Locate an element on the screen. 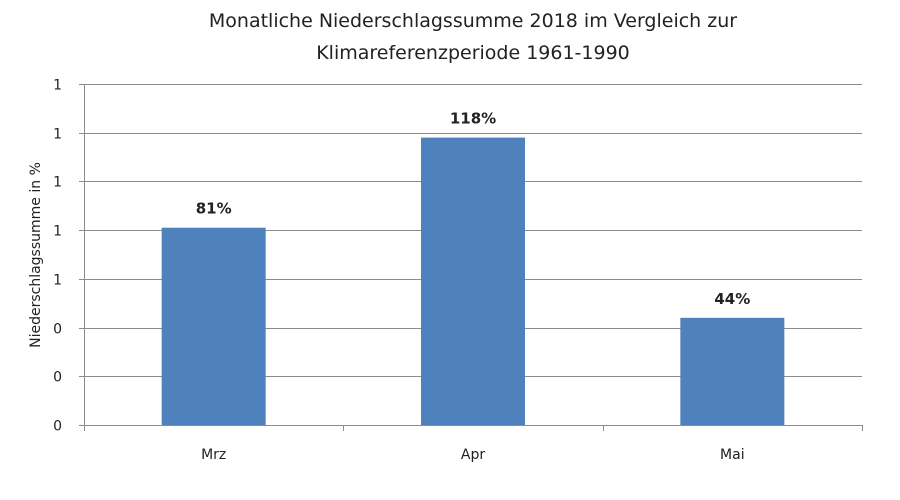 This screenshot has width=900, height=500. data-label: 44% is located at coordinates (732, 299).